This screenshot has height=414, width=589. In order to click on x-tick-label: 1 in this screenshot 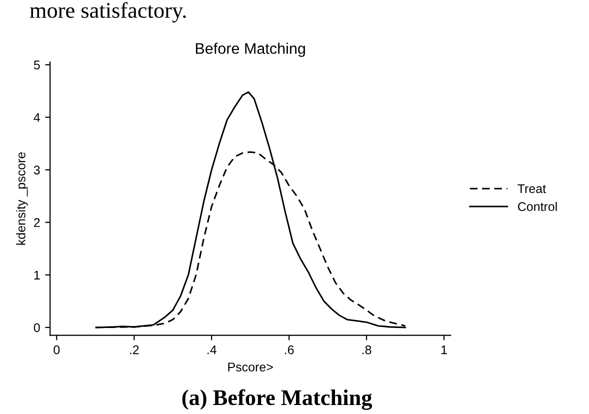, I will do `click(444, 350)`.